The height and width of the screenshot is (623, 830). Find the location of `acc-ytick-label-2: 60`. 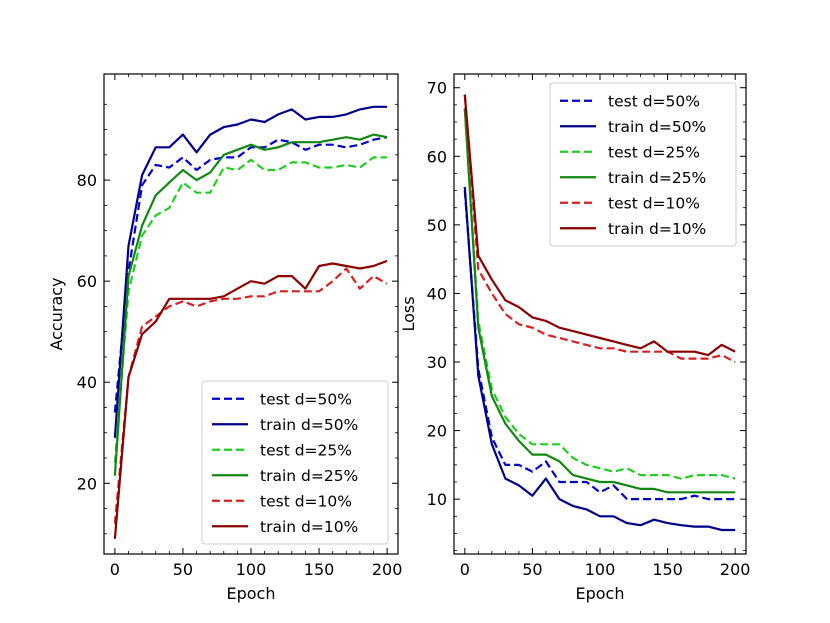

acc-ytick-label-2: 60 is located at coordinates (87, 281).